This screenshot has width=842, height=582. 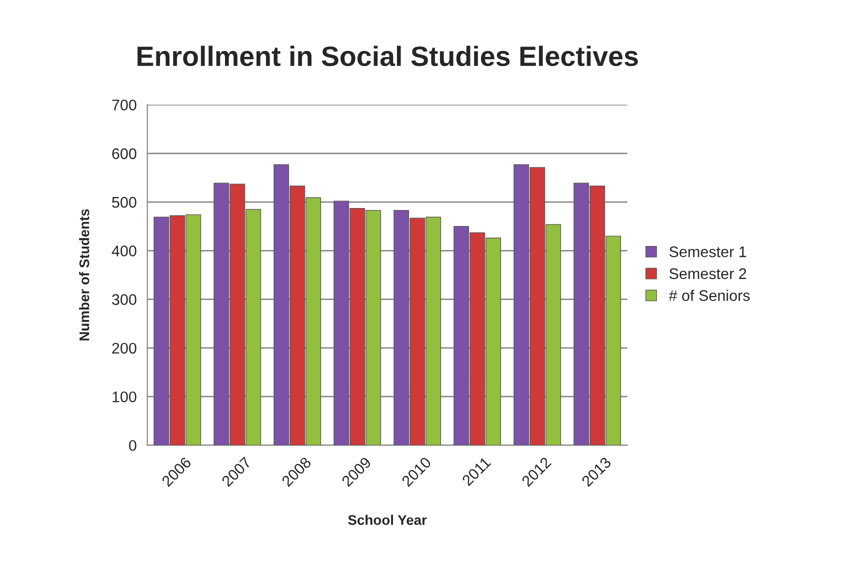 I want to click on x-axis-title: School Year, so click(x=387, y=519).